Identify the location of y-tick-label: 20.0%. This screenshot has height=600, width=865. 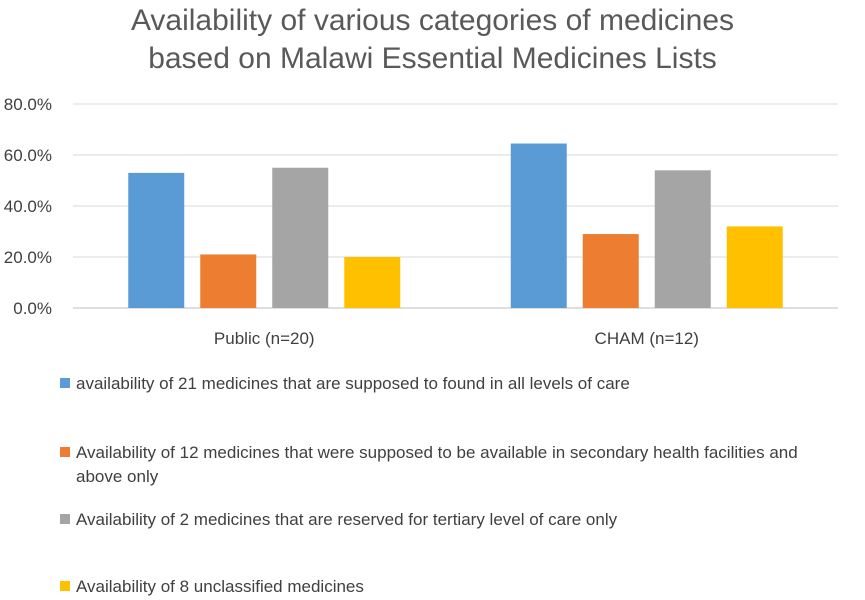
(28, 257).